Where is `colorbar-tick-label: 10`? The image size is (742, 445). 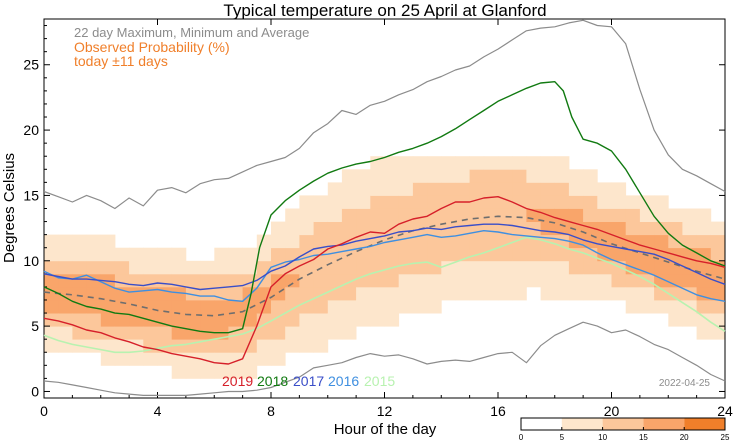
colorbar-tick-label: 10 is located at coordinates (602, 437).